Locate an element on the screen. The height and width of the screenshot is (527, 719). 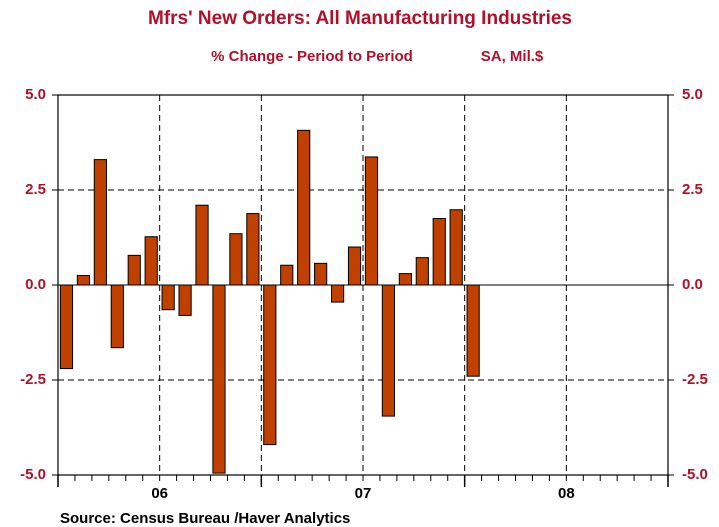
y-tick-label: -2.5 is located at coordinates (33, 379).